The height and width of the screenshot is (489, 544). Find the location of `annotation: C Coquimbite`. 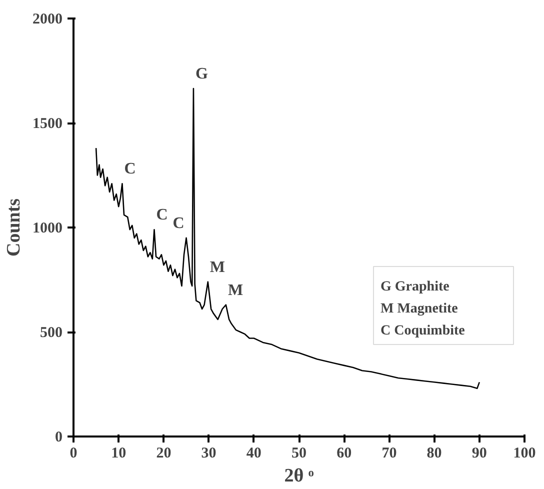

annotation: C Coquimbite is located at coordinates (422, 331).